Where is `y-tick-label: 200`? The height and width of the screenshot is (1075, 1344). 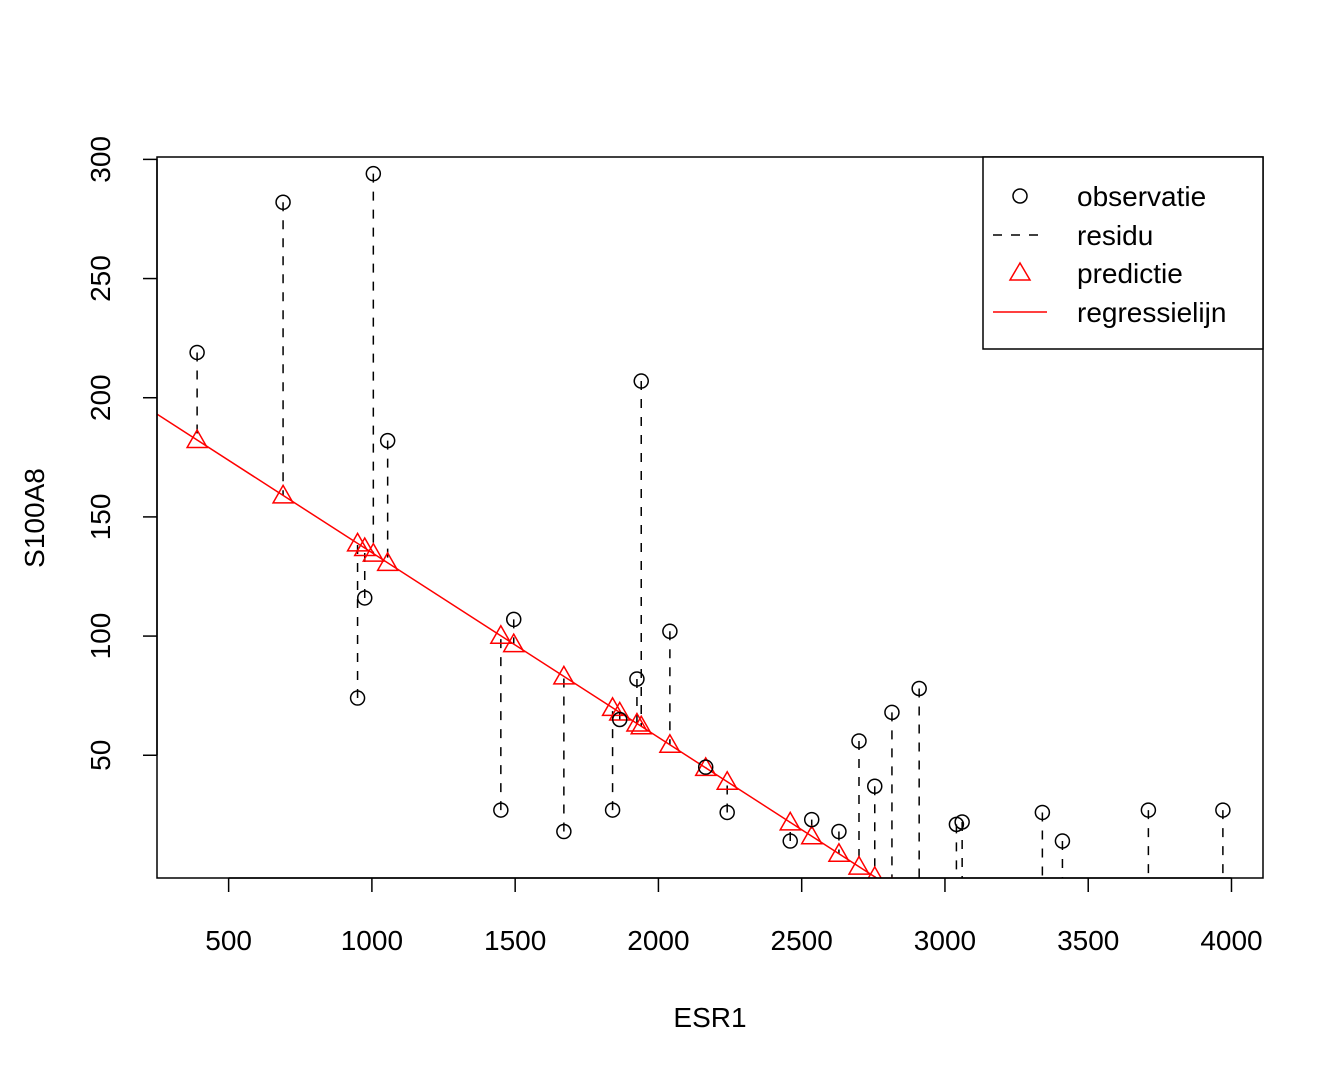
y-tick-label: 200 is located at coordinates (100, 397).